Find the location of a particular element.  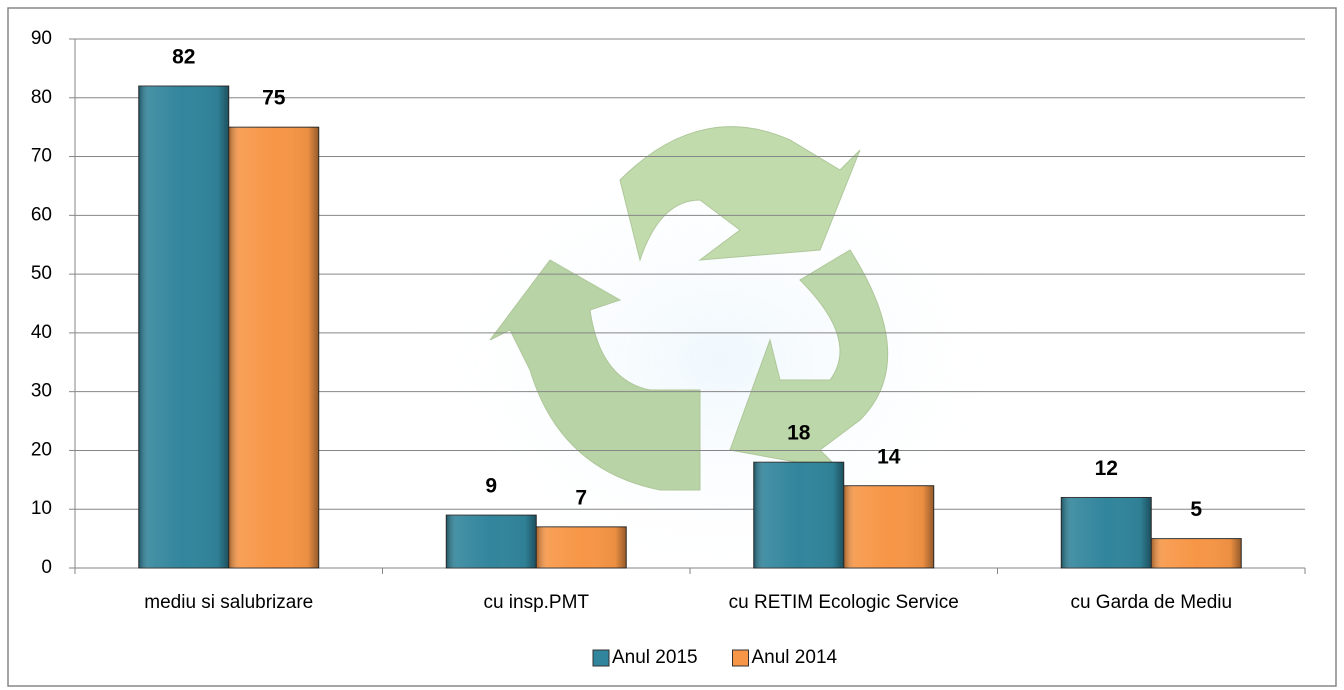

value-label: 9 is located at coordinates (491, 486).